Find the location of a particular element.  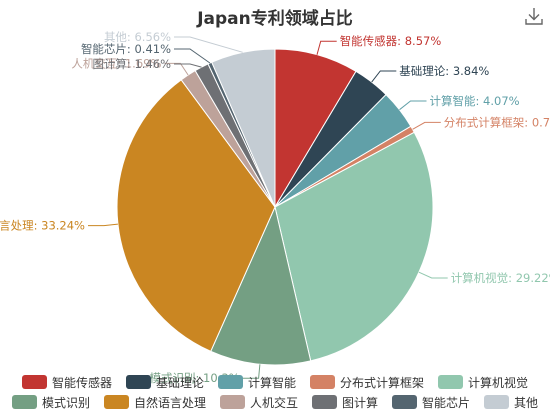

slice-label: 其他: 6.56% is located at coordinates (137, 37).